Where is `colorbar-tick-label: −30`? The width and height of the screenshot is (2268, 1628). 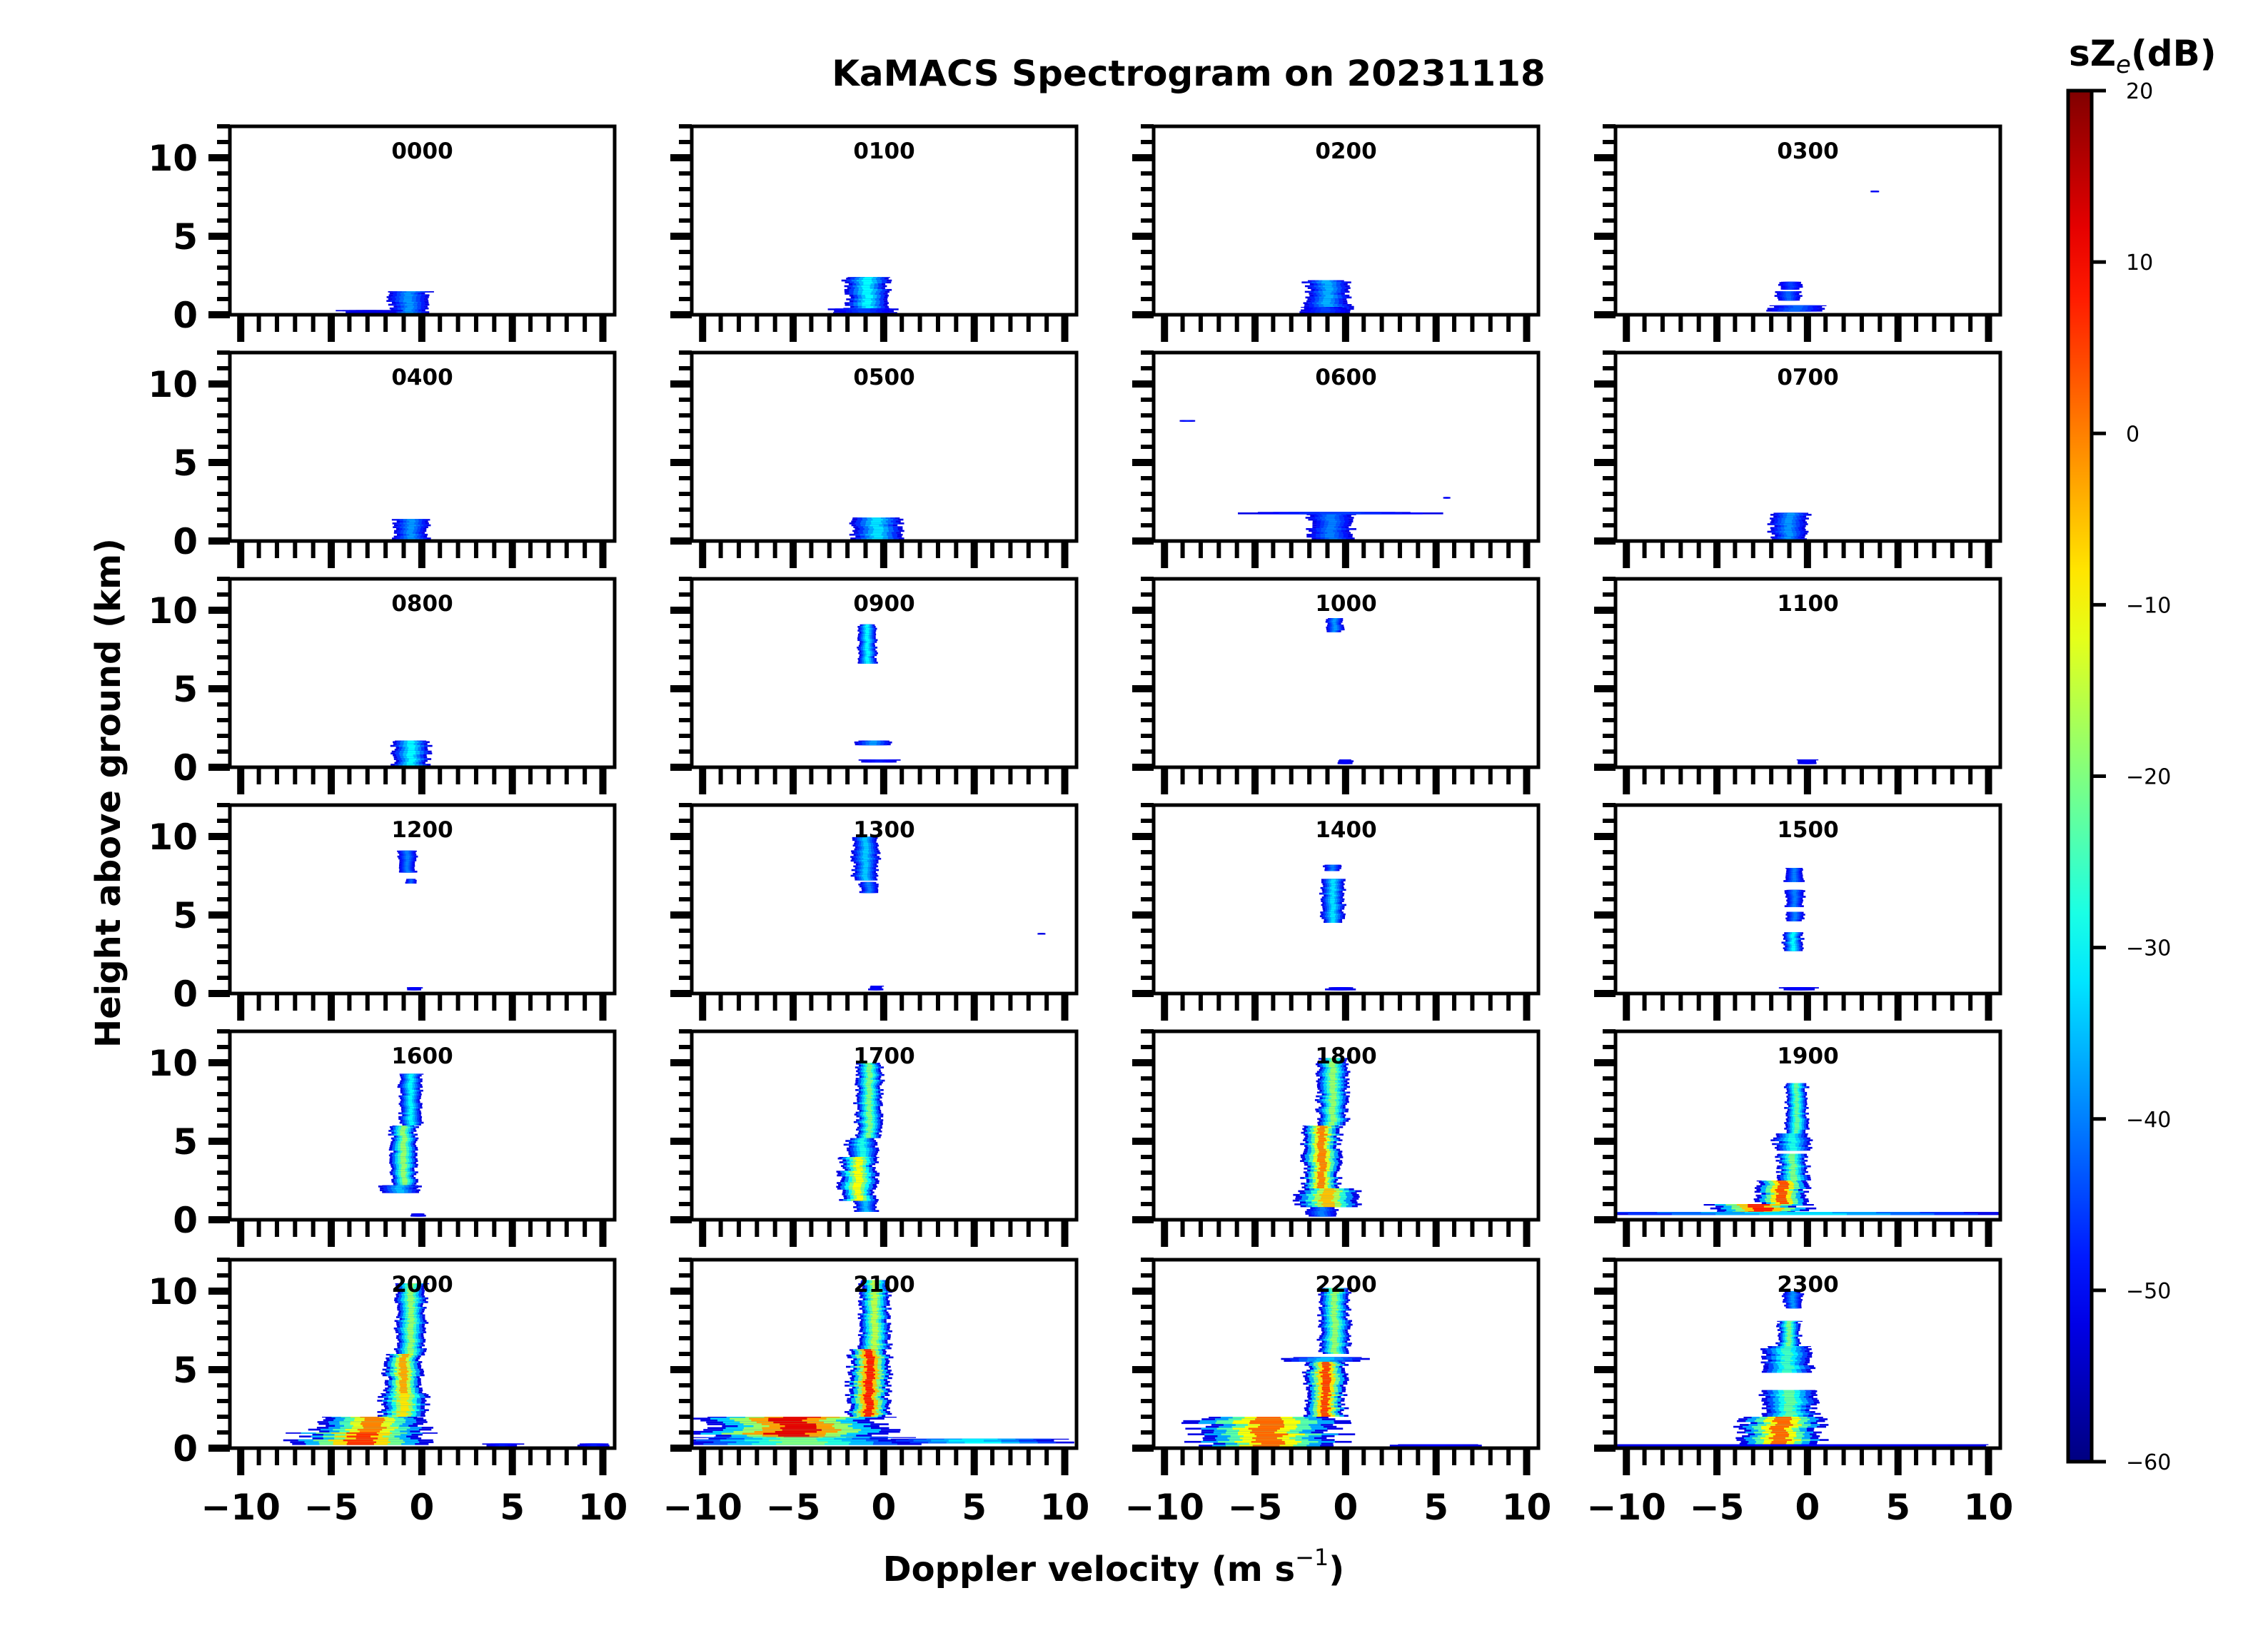 colorbar-tick-label: −30 is located at coordinates (2148, 948).